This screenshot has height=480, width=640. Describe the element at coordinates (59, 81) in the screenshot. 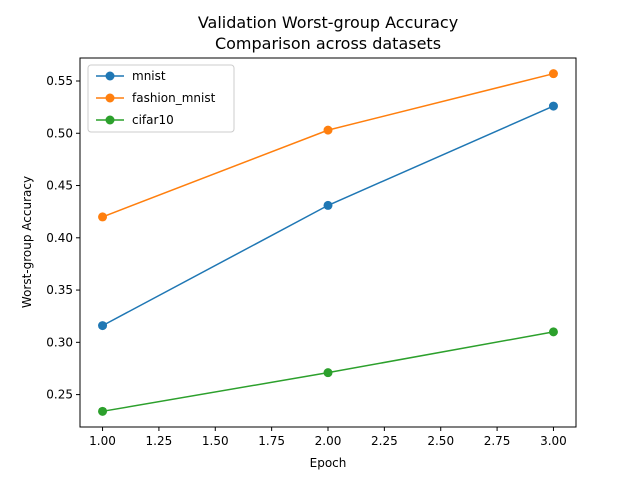

I see `y-tick-label: 0.55` at that location.